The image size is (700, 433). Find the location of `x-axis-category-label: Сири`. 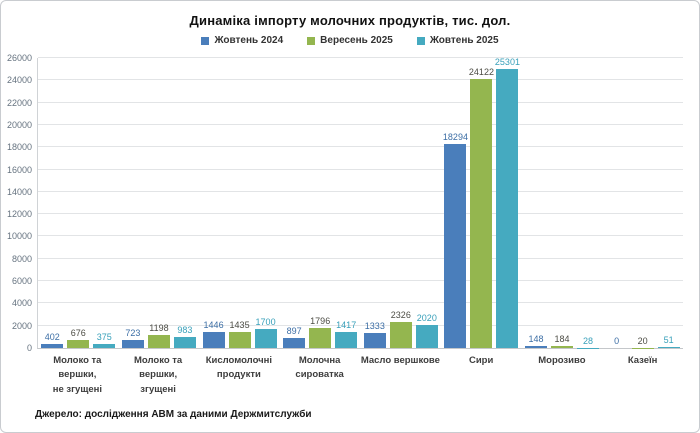

x-axis-category-label: Сири is located at coordinates (481, 360).